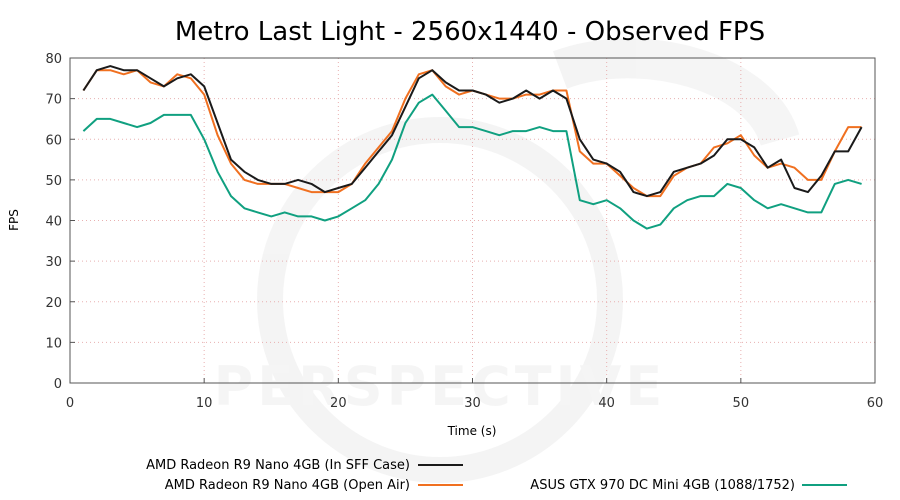 The image size is (900, 500). Describe the element at coordinates (53, 59) in the screenshot. I see `y-tick-label: 80` at that location.